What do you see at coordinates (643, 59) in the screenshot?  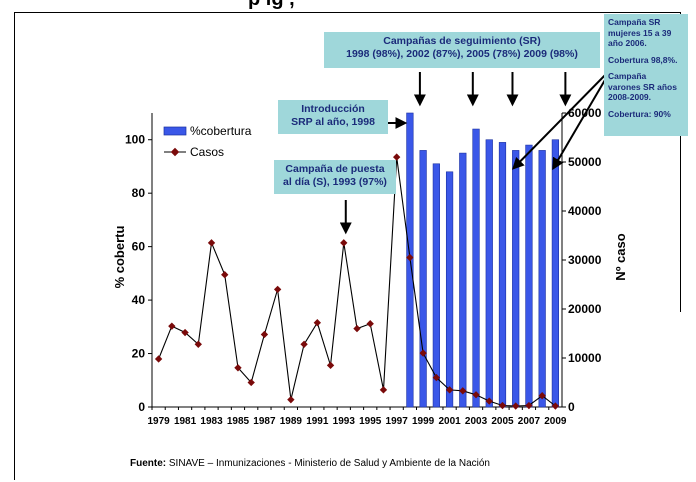 I see `annotation-side-line4: Cobertura 98,8%.` at bounding box center [643, 59].